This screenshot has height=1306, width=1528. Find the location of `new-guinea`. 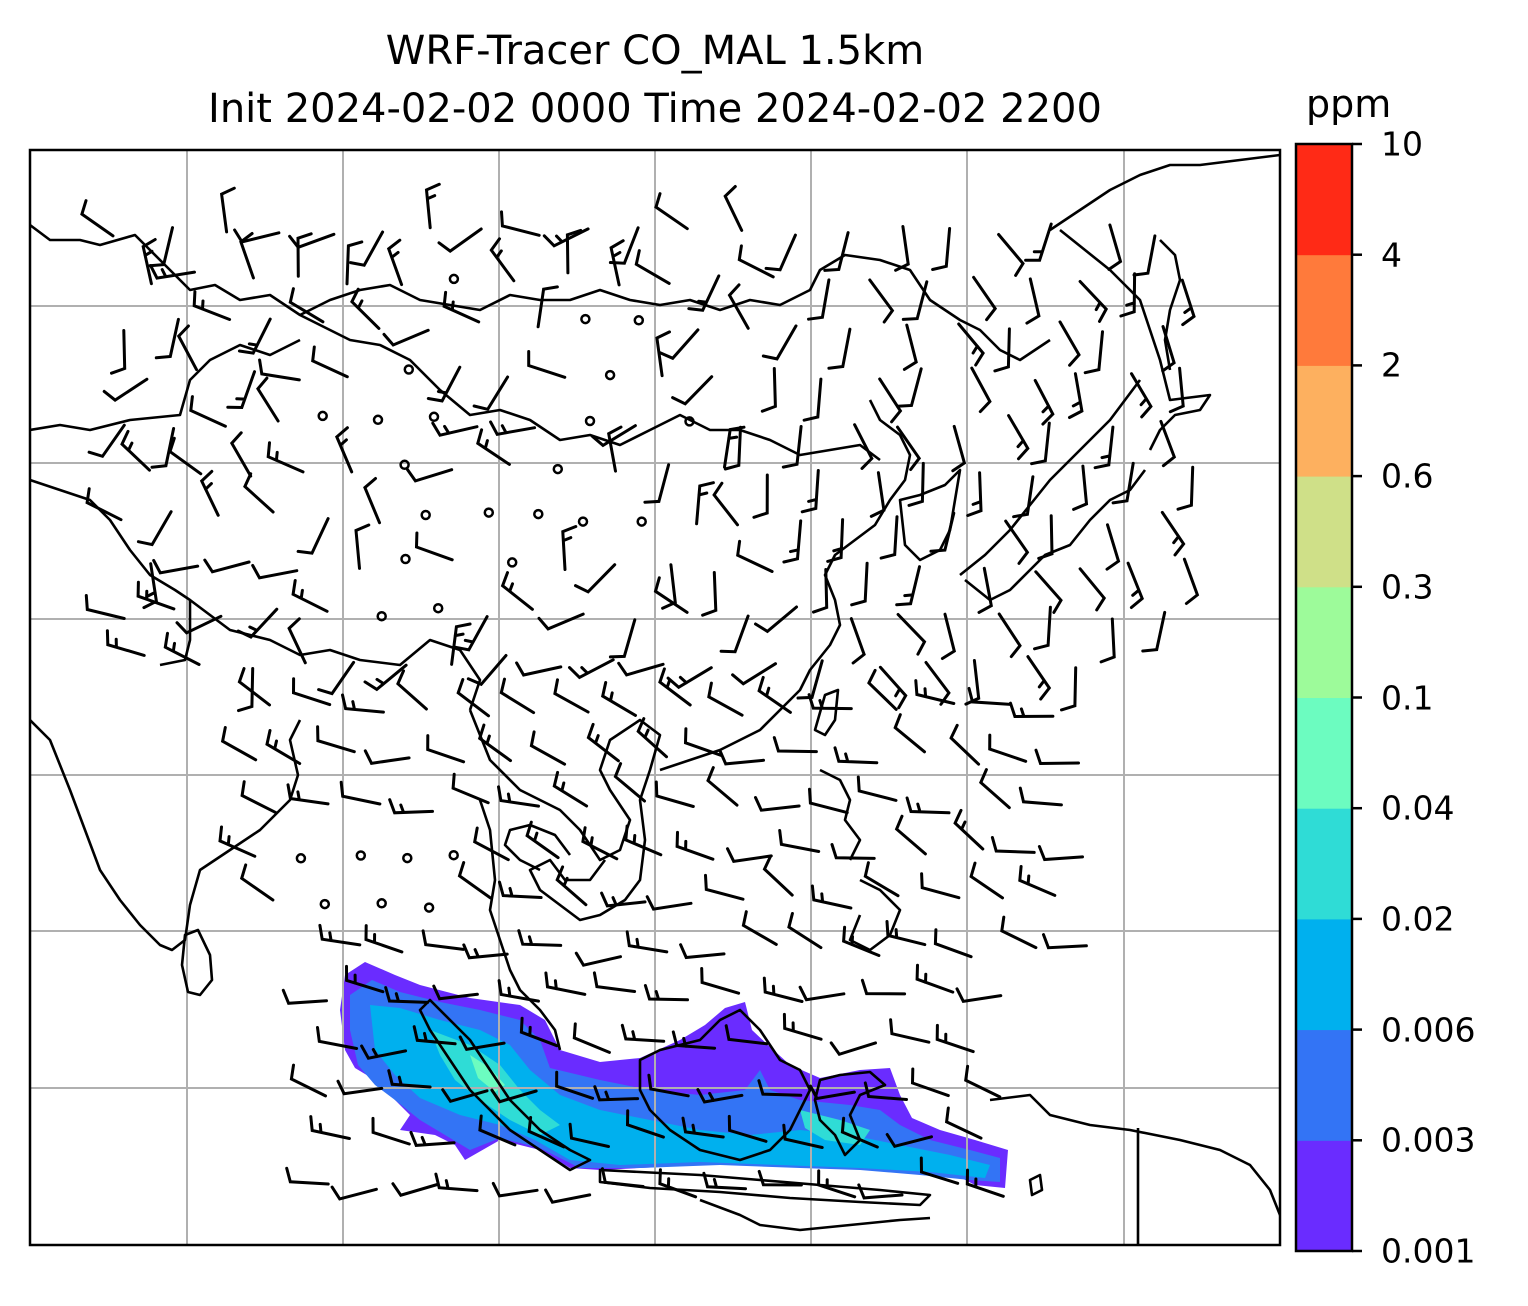

new-guinea is located at coordinates (1134, 1154).